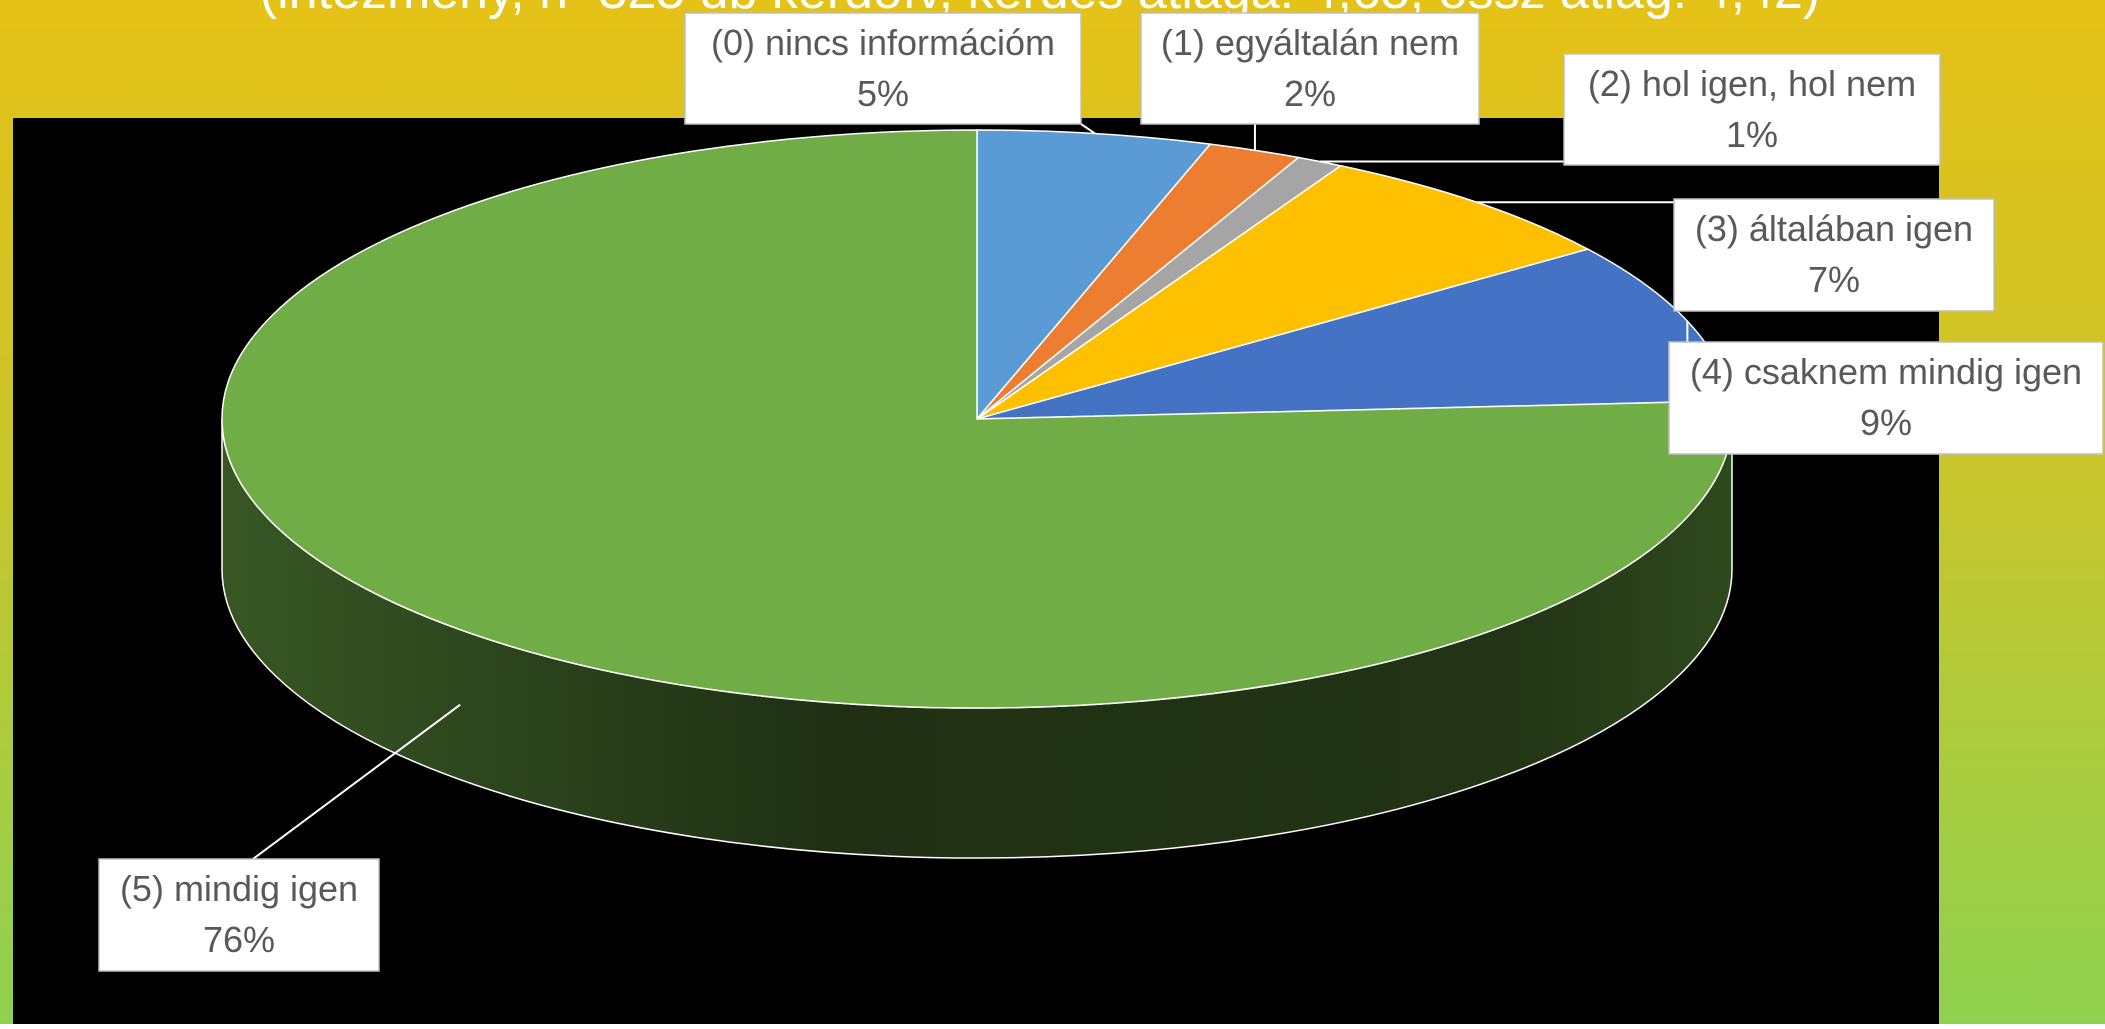  Describe the element at coordinates (239, 888) in the screenshot. I see `category-label: (5) mindig igen` at that location.